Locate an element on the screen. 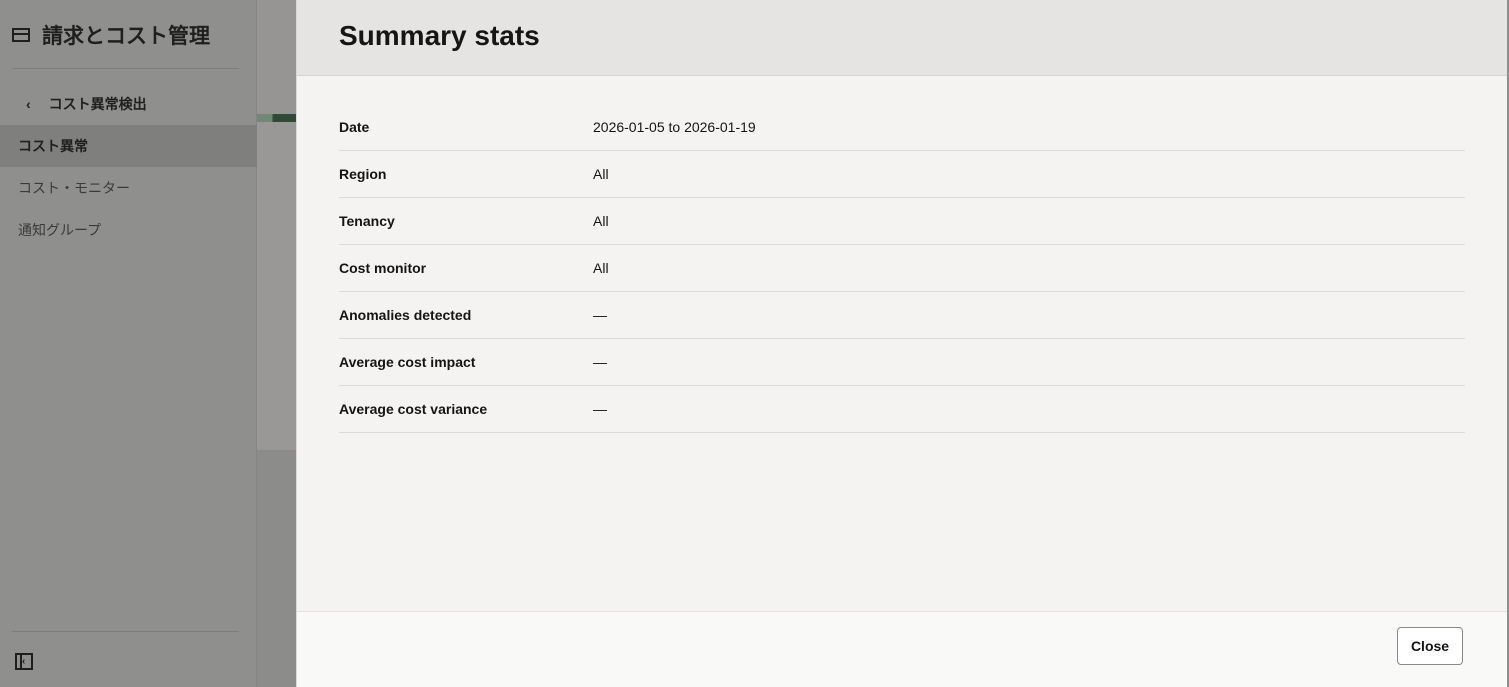 The image size is (1509, 687). stat-label: Date is located at coordinates (354, 127).